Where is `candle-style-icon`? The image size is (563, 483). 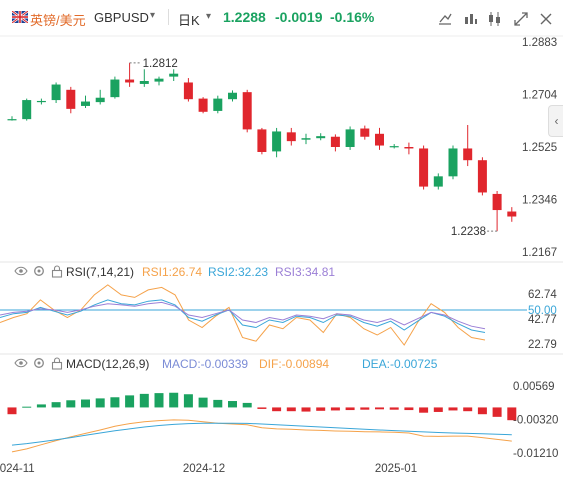 candle-style-icon is located at coordinates (495, 19).